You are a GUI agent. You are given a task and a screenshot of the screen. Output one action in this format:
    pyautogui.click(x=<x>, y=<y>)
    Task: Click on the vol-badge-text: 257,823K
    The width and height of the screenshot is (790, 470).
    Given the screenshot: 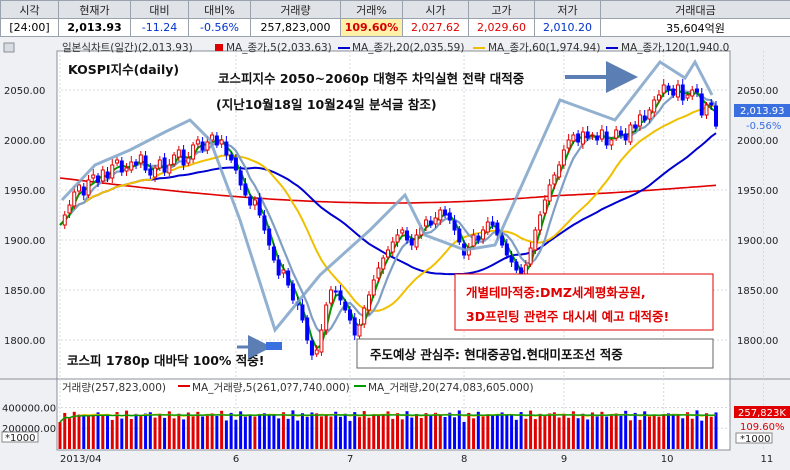 What is the action you would take?
    pyautogui.click(x=762, y=413)
    